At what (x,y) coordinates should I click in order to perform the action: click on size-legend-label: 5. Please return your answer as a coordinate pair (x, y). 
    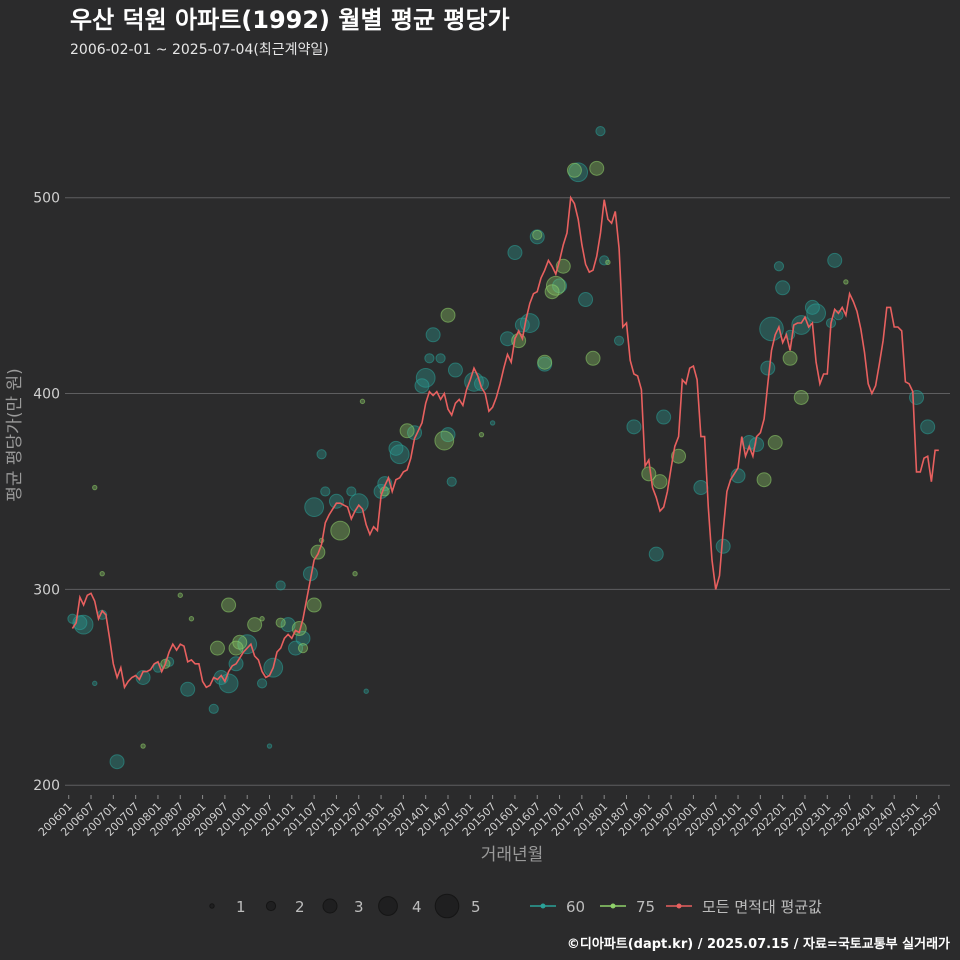
    Looking at the image, I should click on (476, 907).